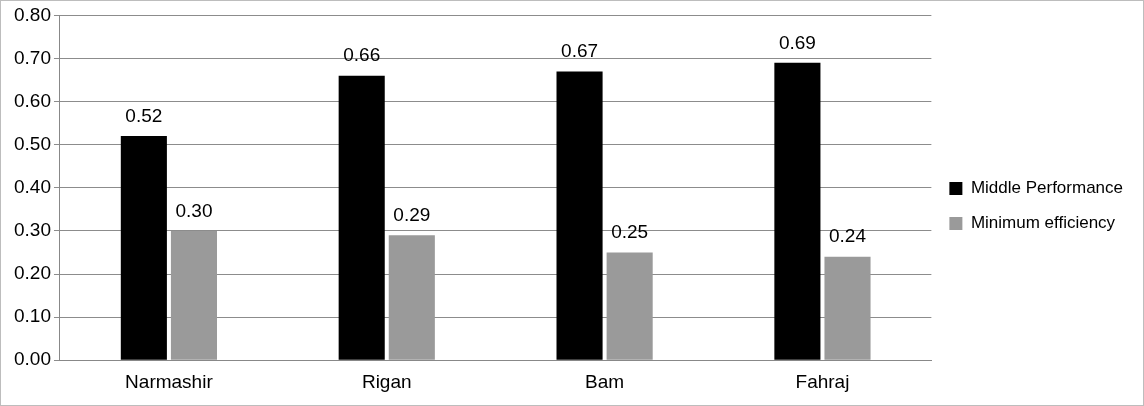 The image size is (1144, 406). What do you see at coordinates (797, 42) in the screenshot?
I see `data-label: 0.69` at bounding box center [797, 42].